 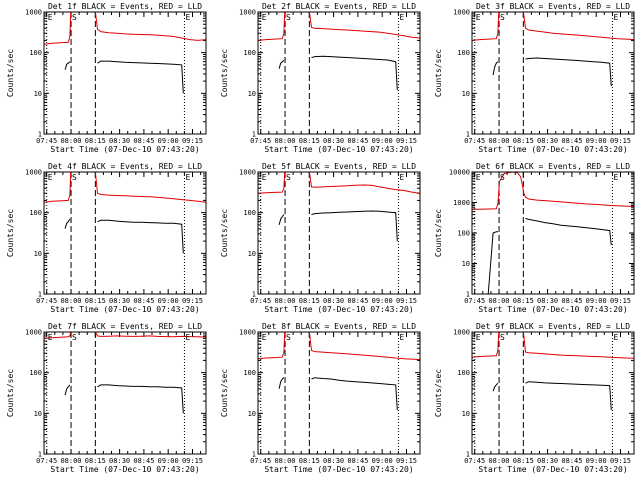 What do you see at coordinates (339, 326) in the screenshot?
I see `panel-title: Det 8f BLACK = Events, RED = LLD` at bounding box center [339, 326].